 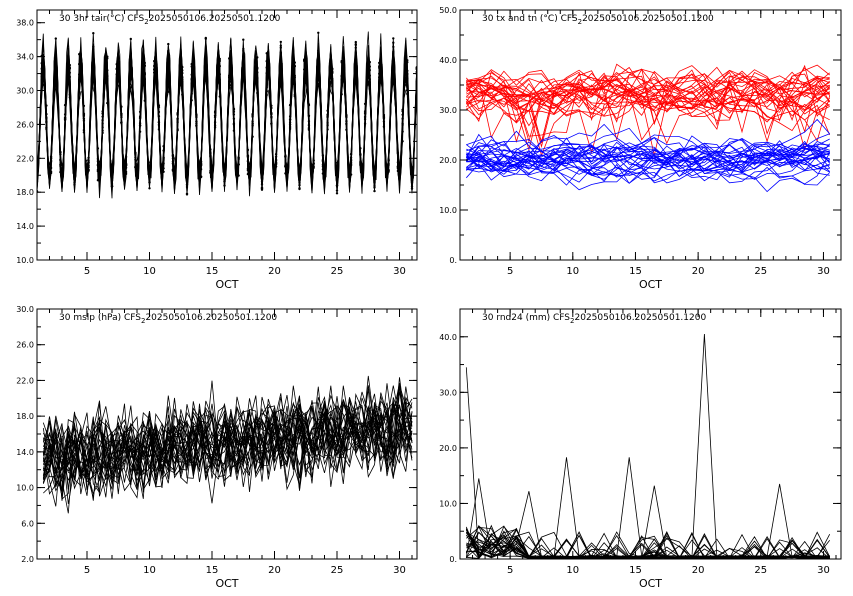 What do you see at coordinates (25, 158) in the screenshot?
I see `y-tick-label: 22.0` at bounding box center [25, 158].